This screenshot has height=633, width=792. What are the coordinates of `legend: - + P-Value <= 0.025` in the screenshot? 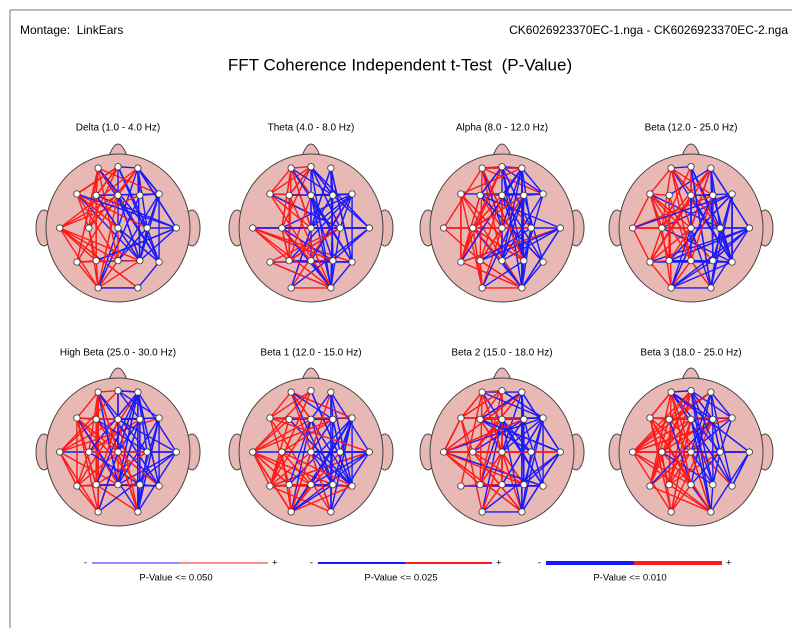 It's located at (406, 571).